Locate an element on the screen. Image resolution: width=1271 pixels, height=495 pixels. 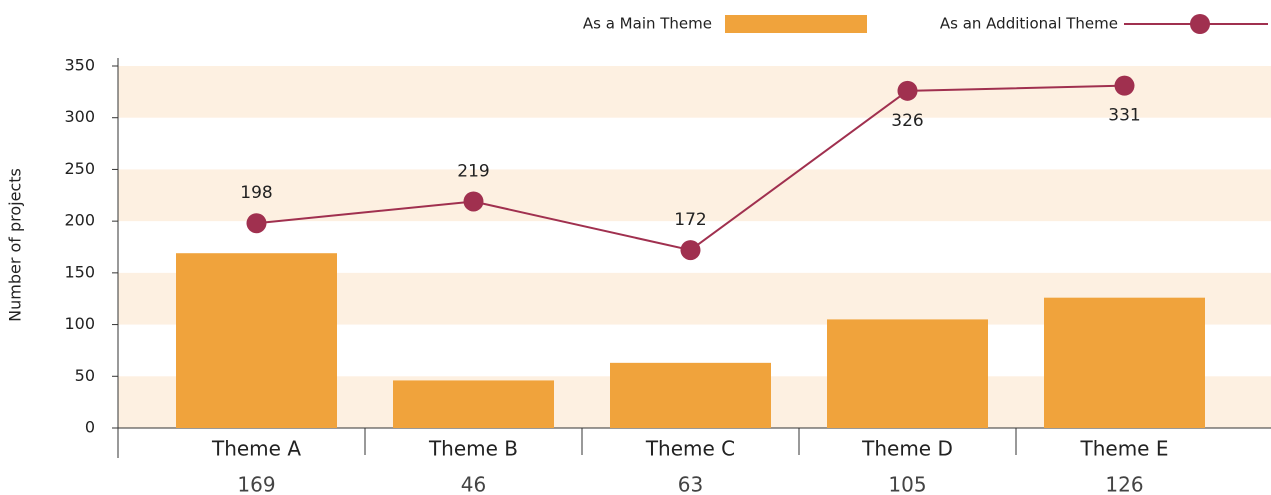
y-tick-label: 50 is located at coordinates (85, 375).